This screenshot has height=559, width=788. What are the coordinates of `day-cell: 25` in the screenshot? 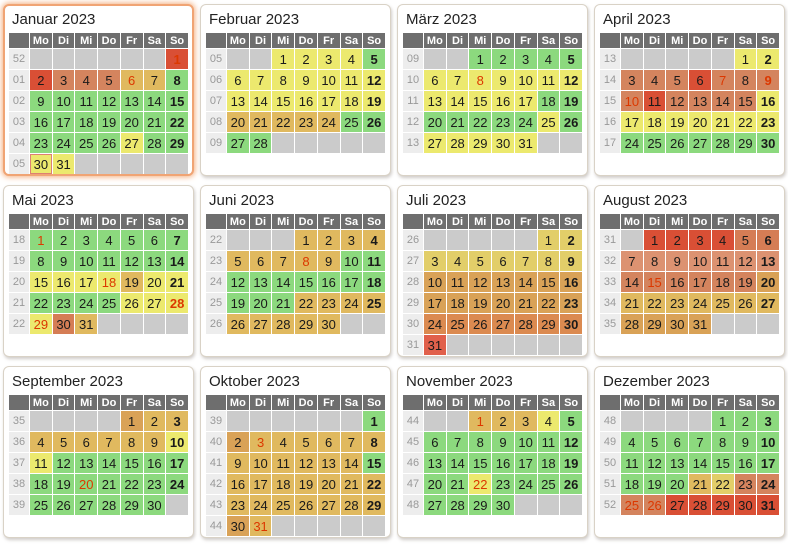 It's located at (41, 505).